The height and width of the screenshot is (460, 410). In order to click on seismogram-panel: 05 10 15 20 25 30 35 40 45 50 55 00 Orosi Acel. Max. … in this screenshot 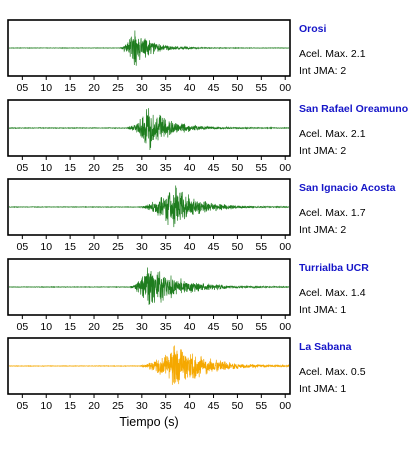, I will do `click(186, 56)`.